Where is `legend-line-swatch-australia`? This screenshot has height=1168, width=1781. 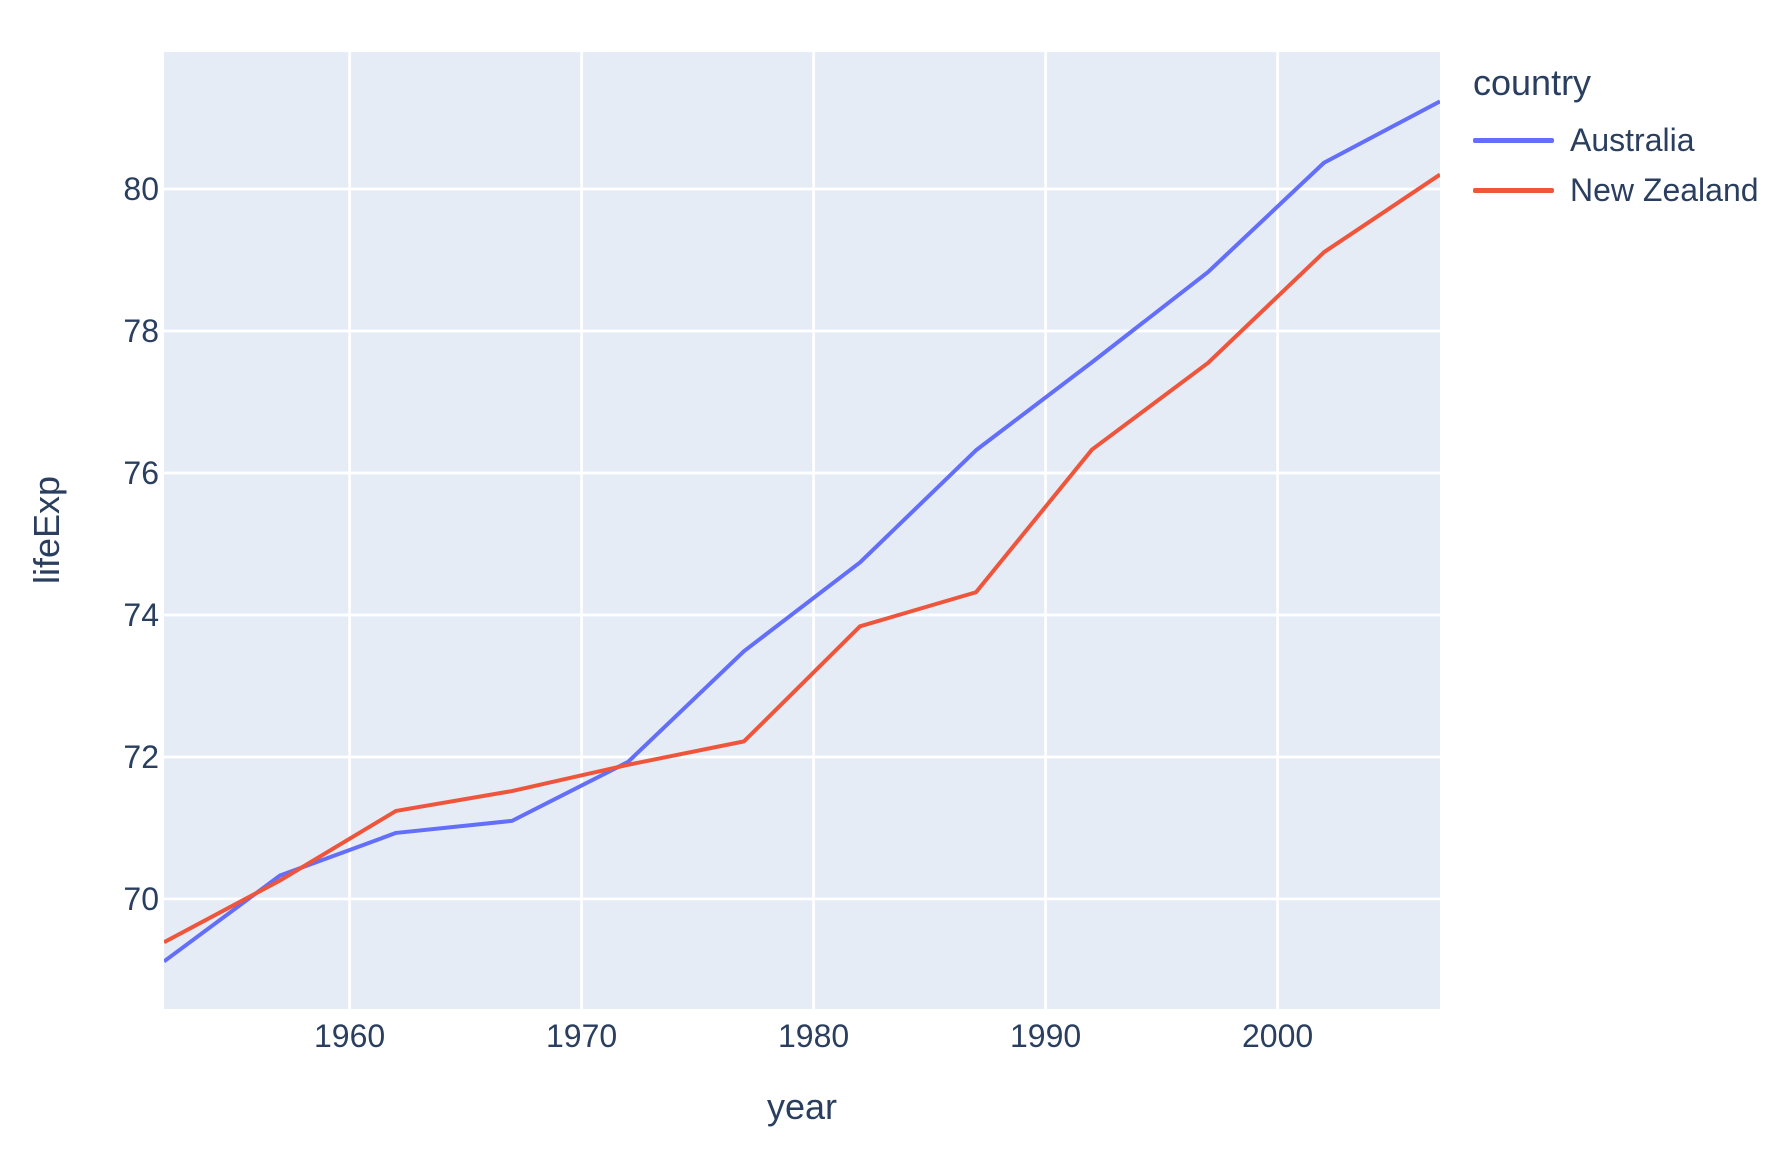
legend-line-swatch-australia is located at coordinates (1513, 140).